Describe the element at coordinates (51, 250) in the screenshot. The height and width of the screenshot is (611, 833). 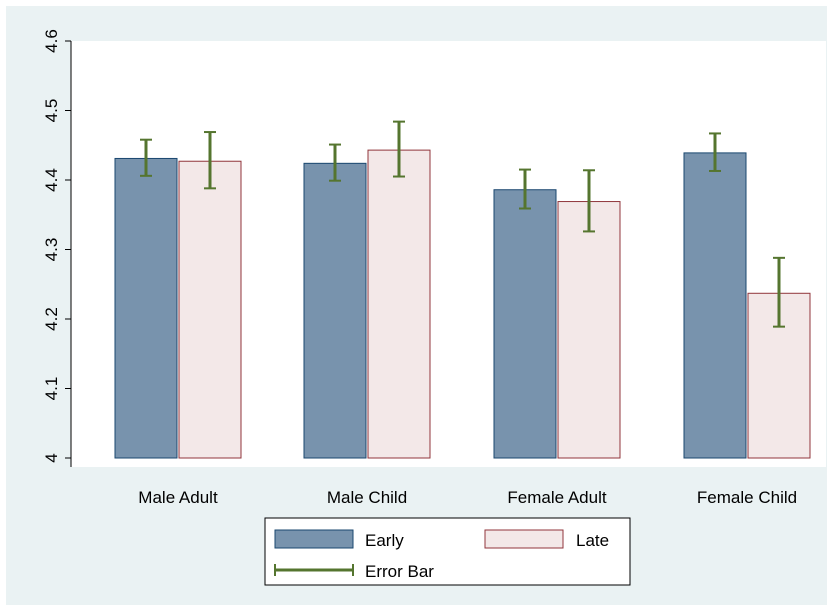
I see `y-tick-label: 4.3` at that location.